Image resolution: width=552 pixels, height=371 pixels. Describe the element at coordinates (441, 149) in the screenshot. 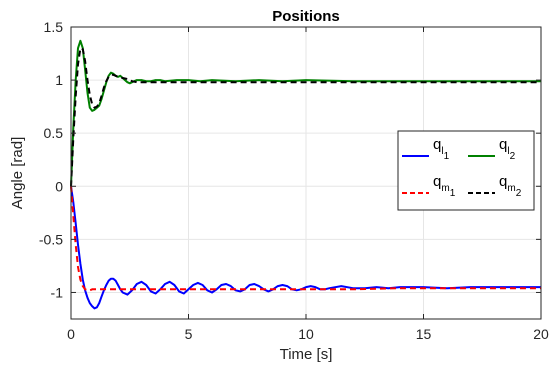

I see `legend-label-q_l1: ql1` at that location.